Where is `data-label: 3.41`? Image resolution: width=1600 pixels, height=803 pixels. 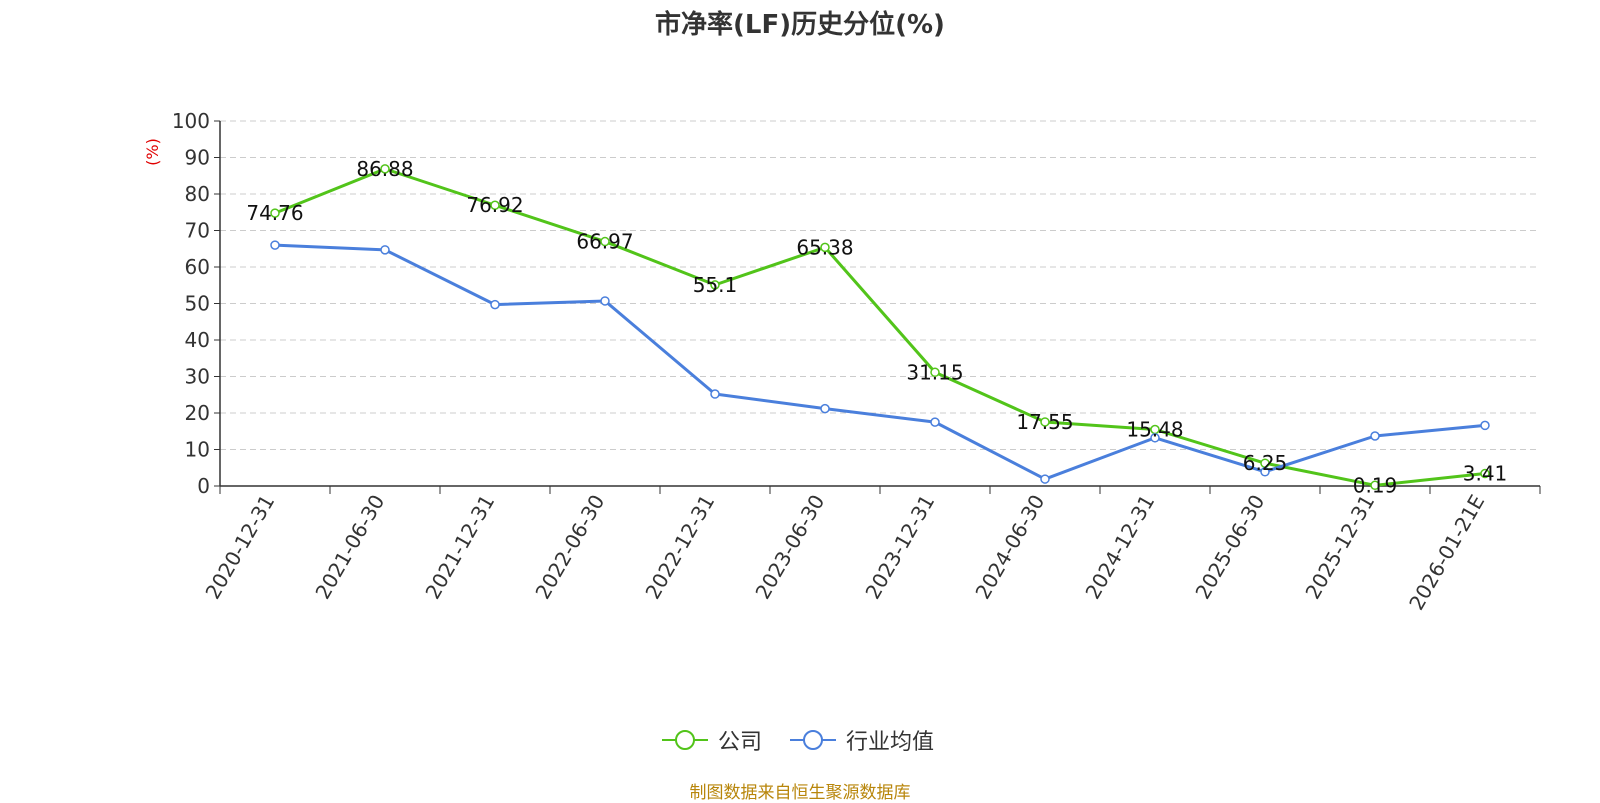 data-label: 3.41 is located at coordinates (1485, 474).